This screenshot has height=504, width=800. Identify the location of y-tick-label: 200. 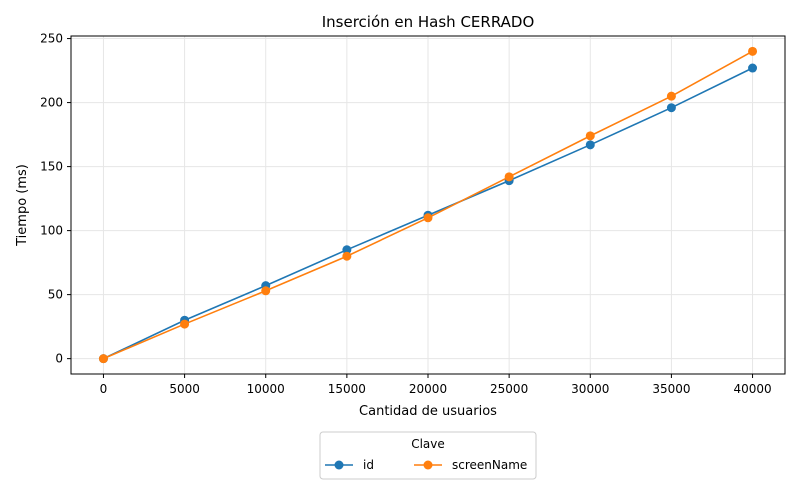
(51, 103).